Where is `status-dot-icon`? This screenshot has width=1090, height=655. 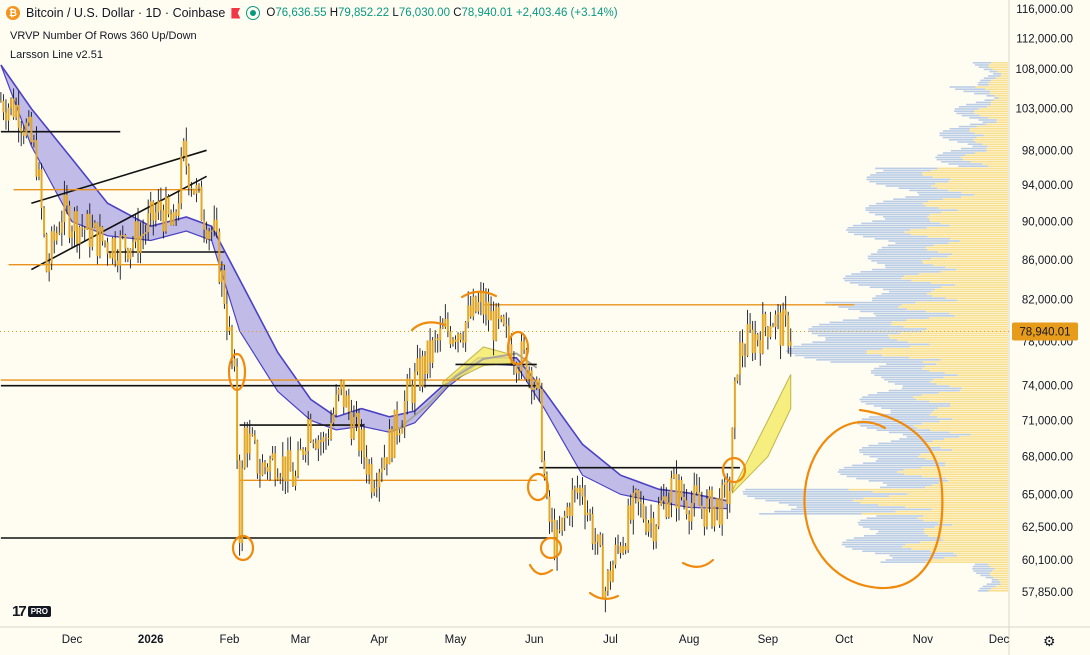
status-dot-icon is located at coordinates (253, 13).